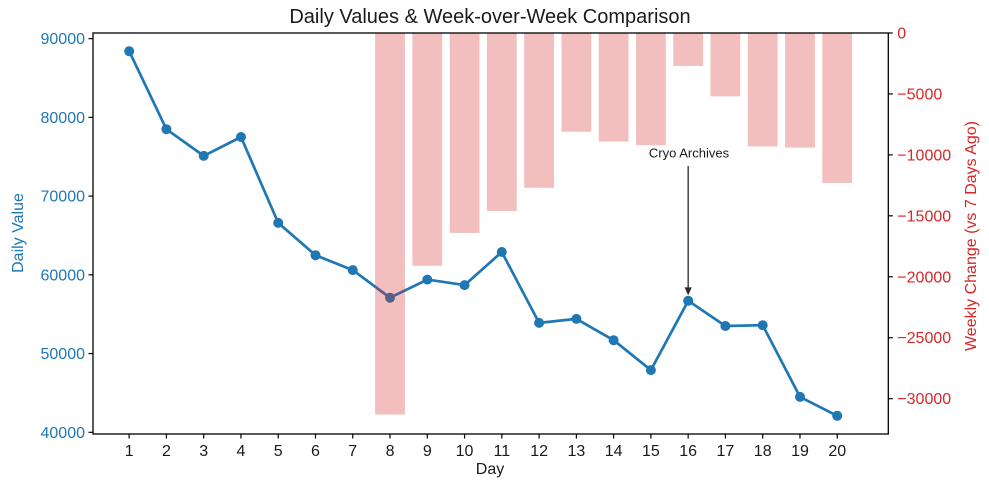 The image size is (989, 490). What do you see at coordinates (837, 451) in the screenshot?
I see `x-tick-label: 20` at bounding box center [837, 451].